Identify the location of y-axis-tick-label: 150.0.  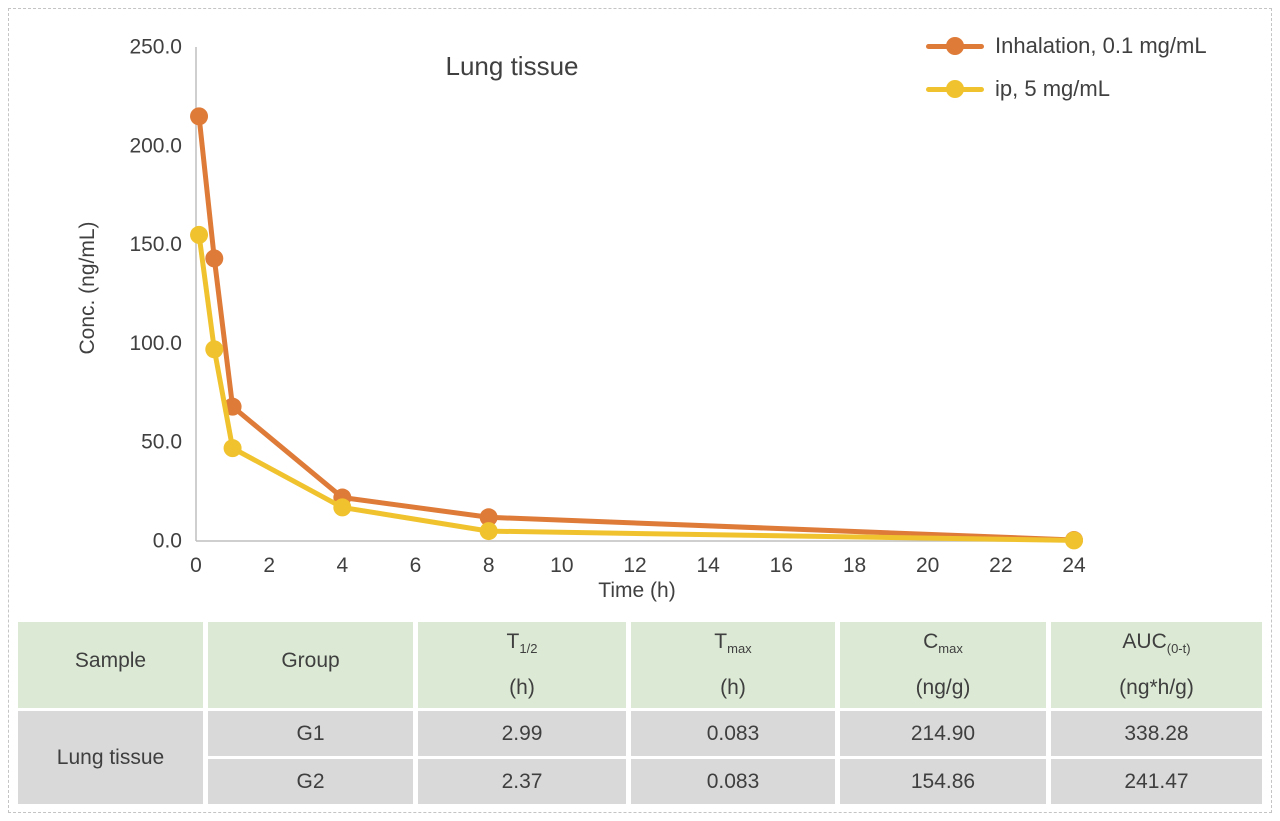
(155, 244).